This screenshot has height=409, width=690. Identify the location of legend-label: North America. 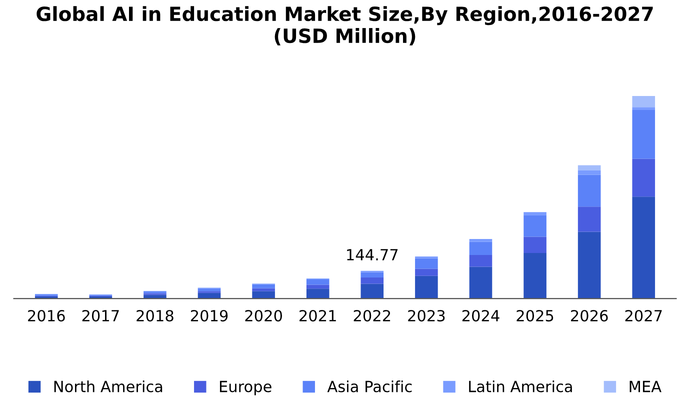
(108, 386).